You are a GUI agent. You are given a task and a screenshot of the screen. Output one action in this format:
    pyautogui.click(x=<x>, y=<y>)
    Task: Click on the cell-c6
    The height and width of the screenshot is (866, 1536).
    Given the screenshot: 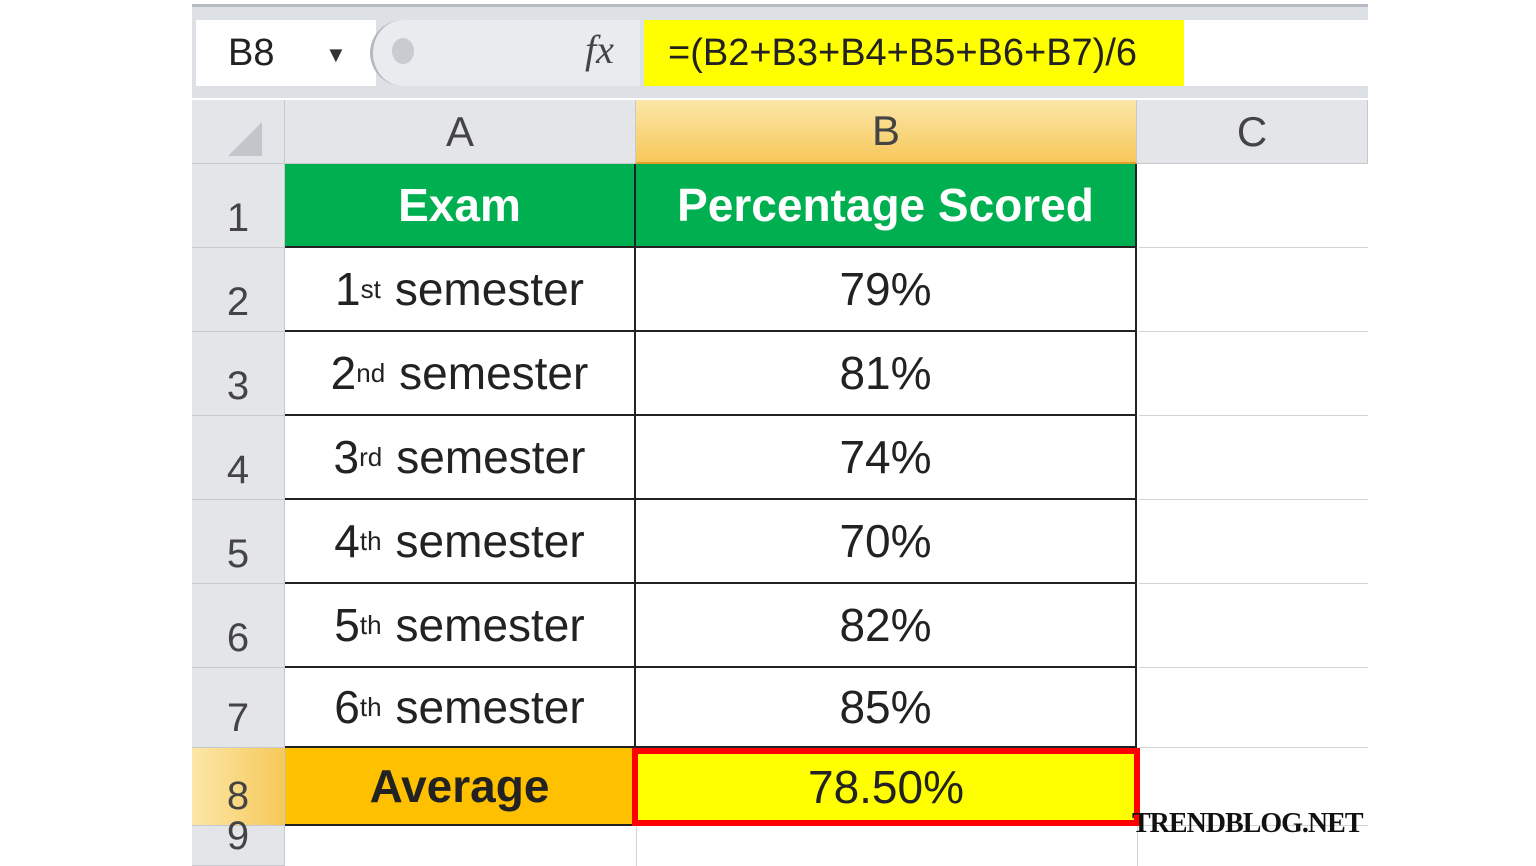 What is the action you would take?
    pyautogui.click(x=1253, y=626)
    